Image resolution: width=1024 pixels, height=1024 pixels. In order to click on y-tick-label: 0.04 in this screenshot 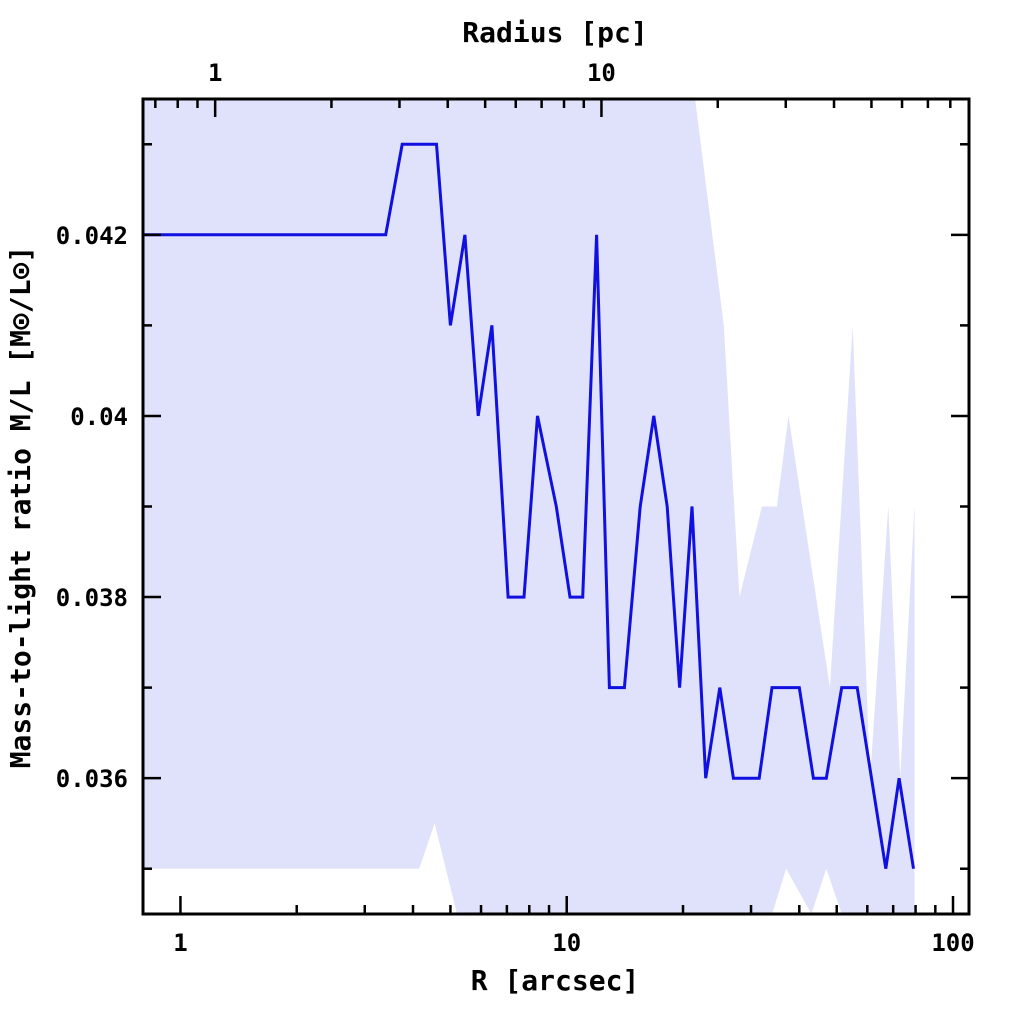, I will do `click(99, 417)`.